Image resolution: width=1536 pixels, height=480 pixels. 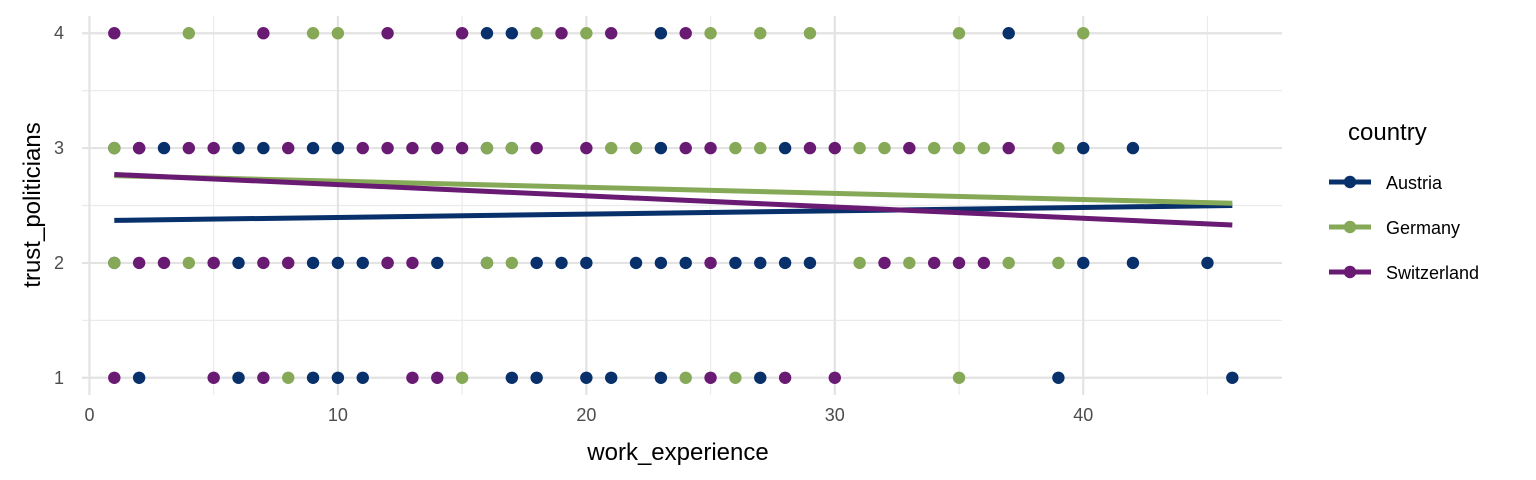 I want to click on legend-key-point-germany, so click(x=1350, y=227).